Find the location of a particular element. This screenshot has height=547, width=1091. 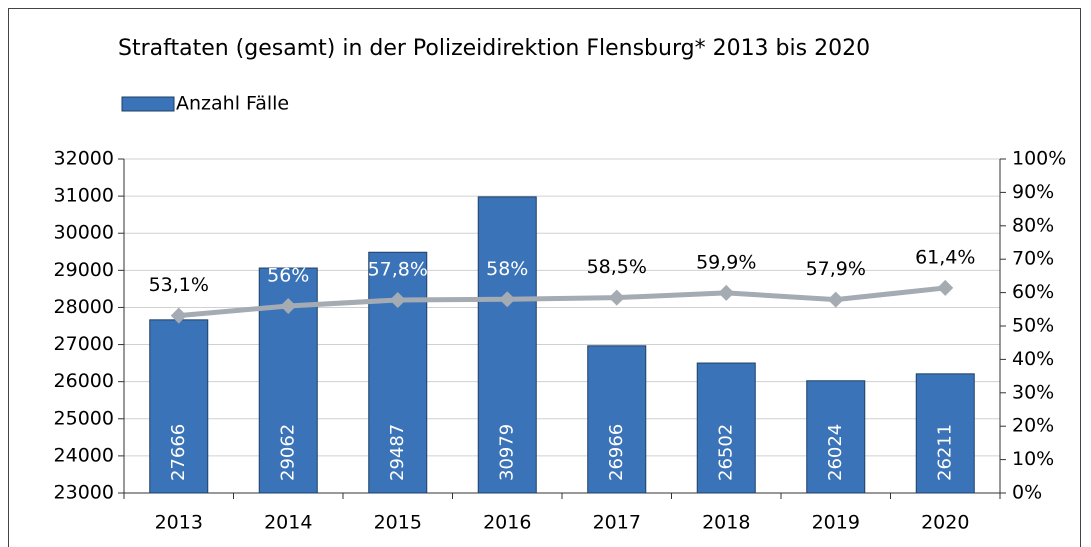

y2-tick-label: 10% is located at coordinates (1033, 459).